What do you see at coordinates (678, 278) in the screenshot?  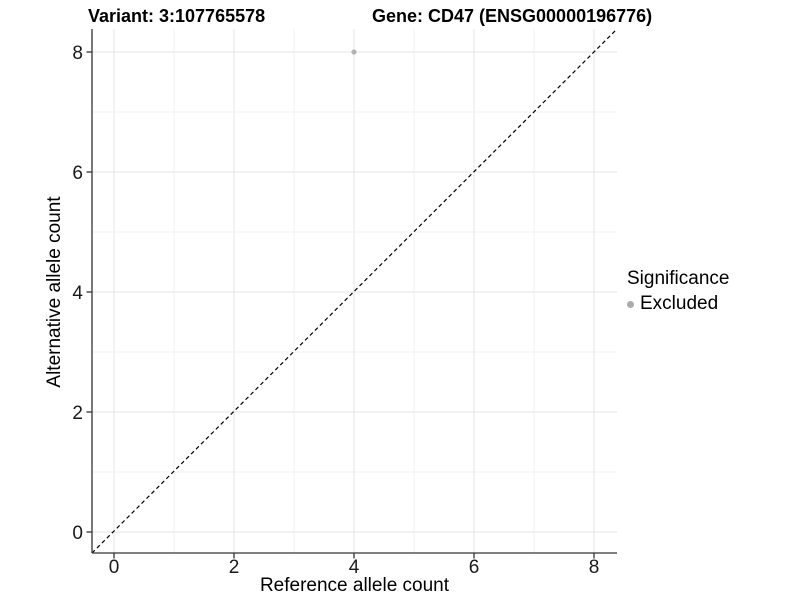 I see `legend-title: Significance` at bounding box center [678, 278].